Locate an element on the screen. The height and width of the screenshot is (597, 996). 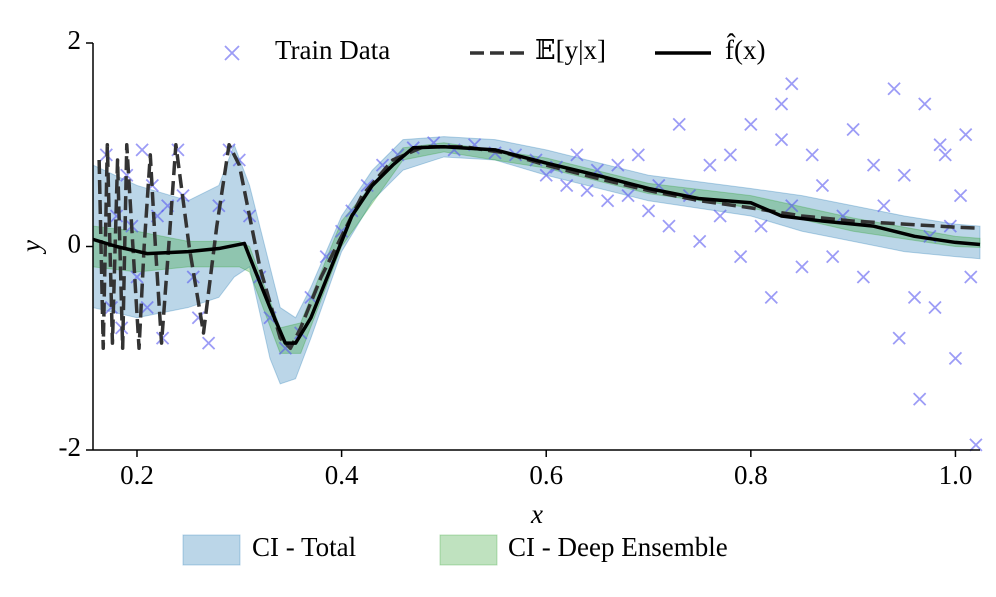
legend-label: 𝔼[y|x] is located at coordinates (570, 50).